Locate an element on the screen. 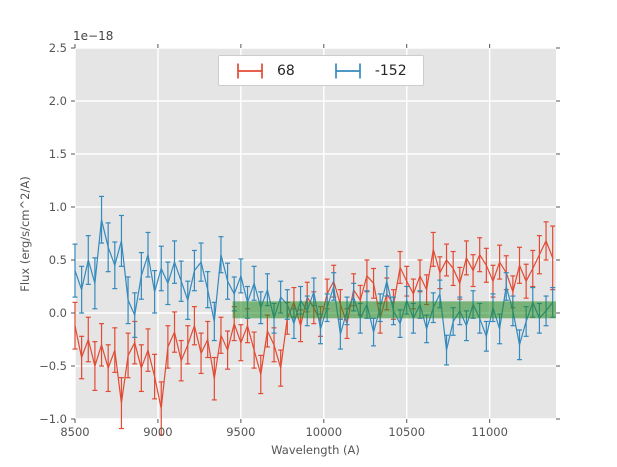 Image resolution: width=617 pixels, height=467 pixels. zero-level-band is located at coordinates (394, 310).